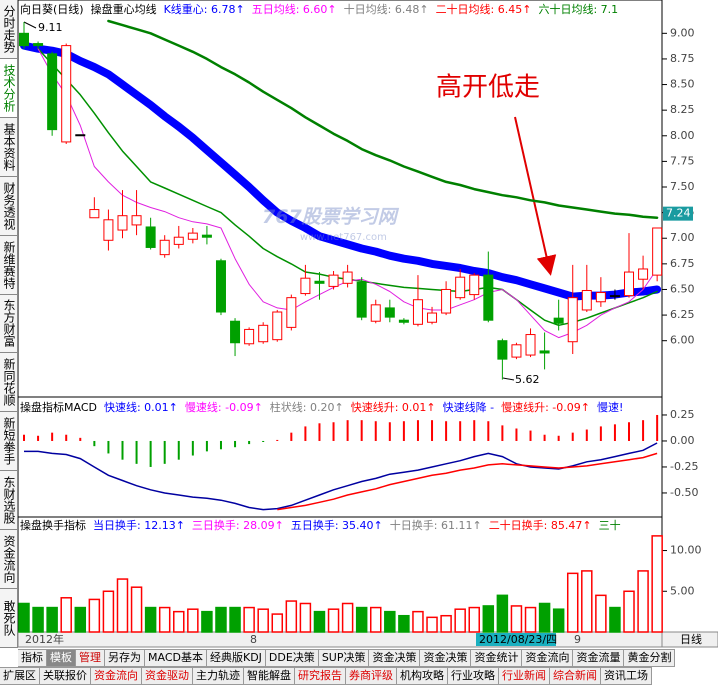 The image size is (718, 685). What do you see at coordinates (204, 9) in the screenshot?
I see `legend-item: K线重心: 6.78↑` at bounding box center [204, 9].